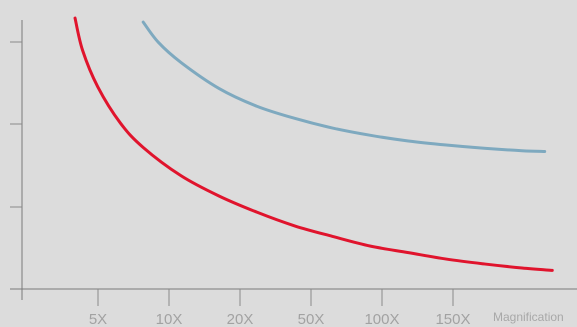  I want to click on x-tick-label: 150X, so click(452, 319).